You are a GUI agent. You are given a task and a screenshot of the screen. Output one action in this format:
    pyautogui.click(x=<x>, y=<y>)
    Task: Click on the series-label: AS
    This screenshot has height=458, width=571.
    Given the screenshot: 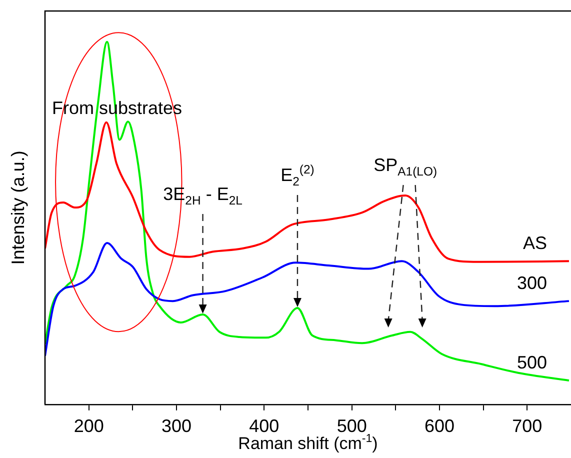 What is the action you would take?
    pyautogui.click(x=535, y=243)
    